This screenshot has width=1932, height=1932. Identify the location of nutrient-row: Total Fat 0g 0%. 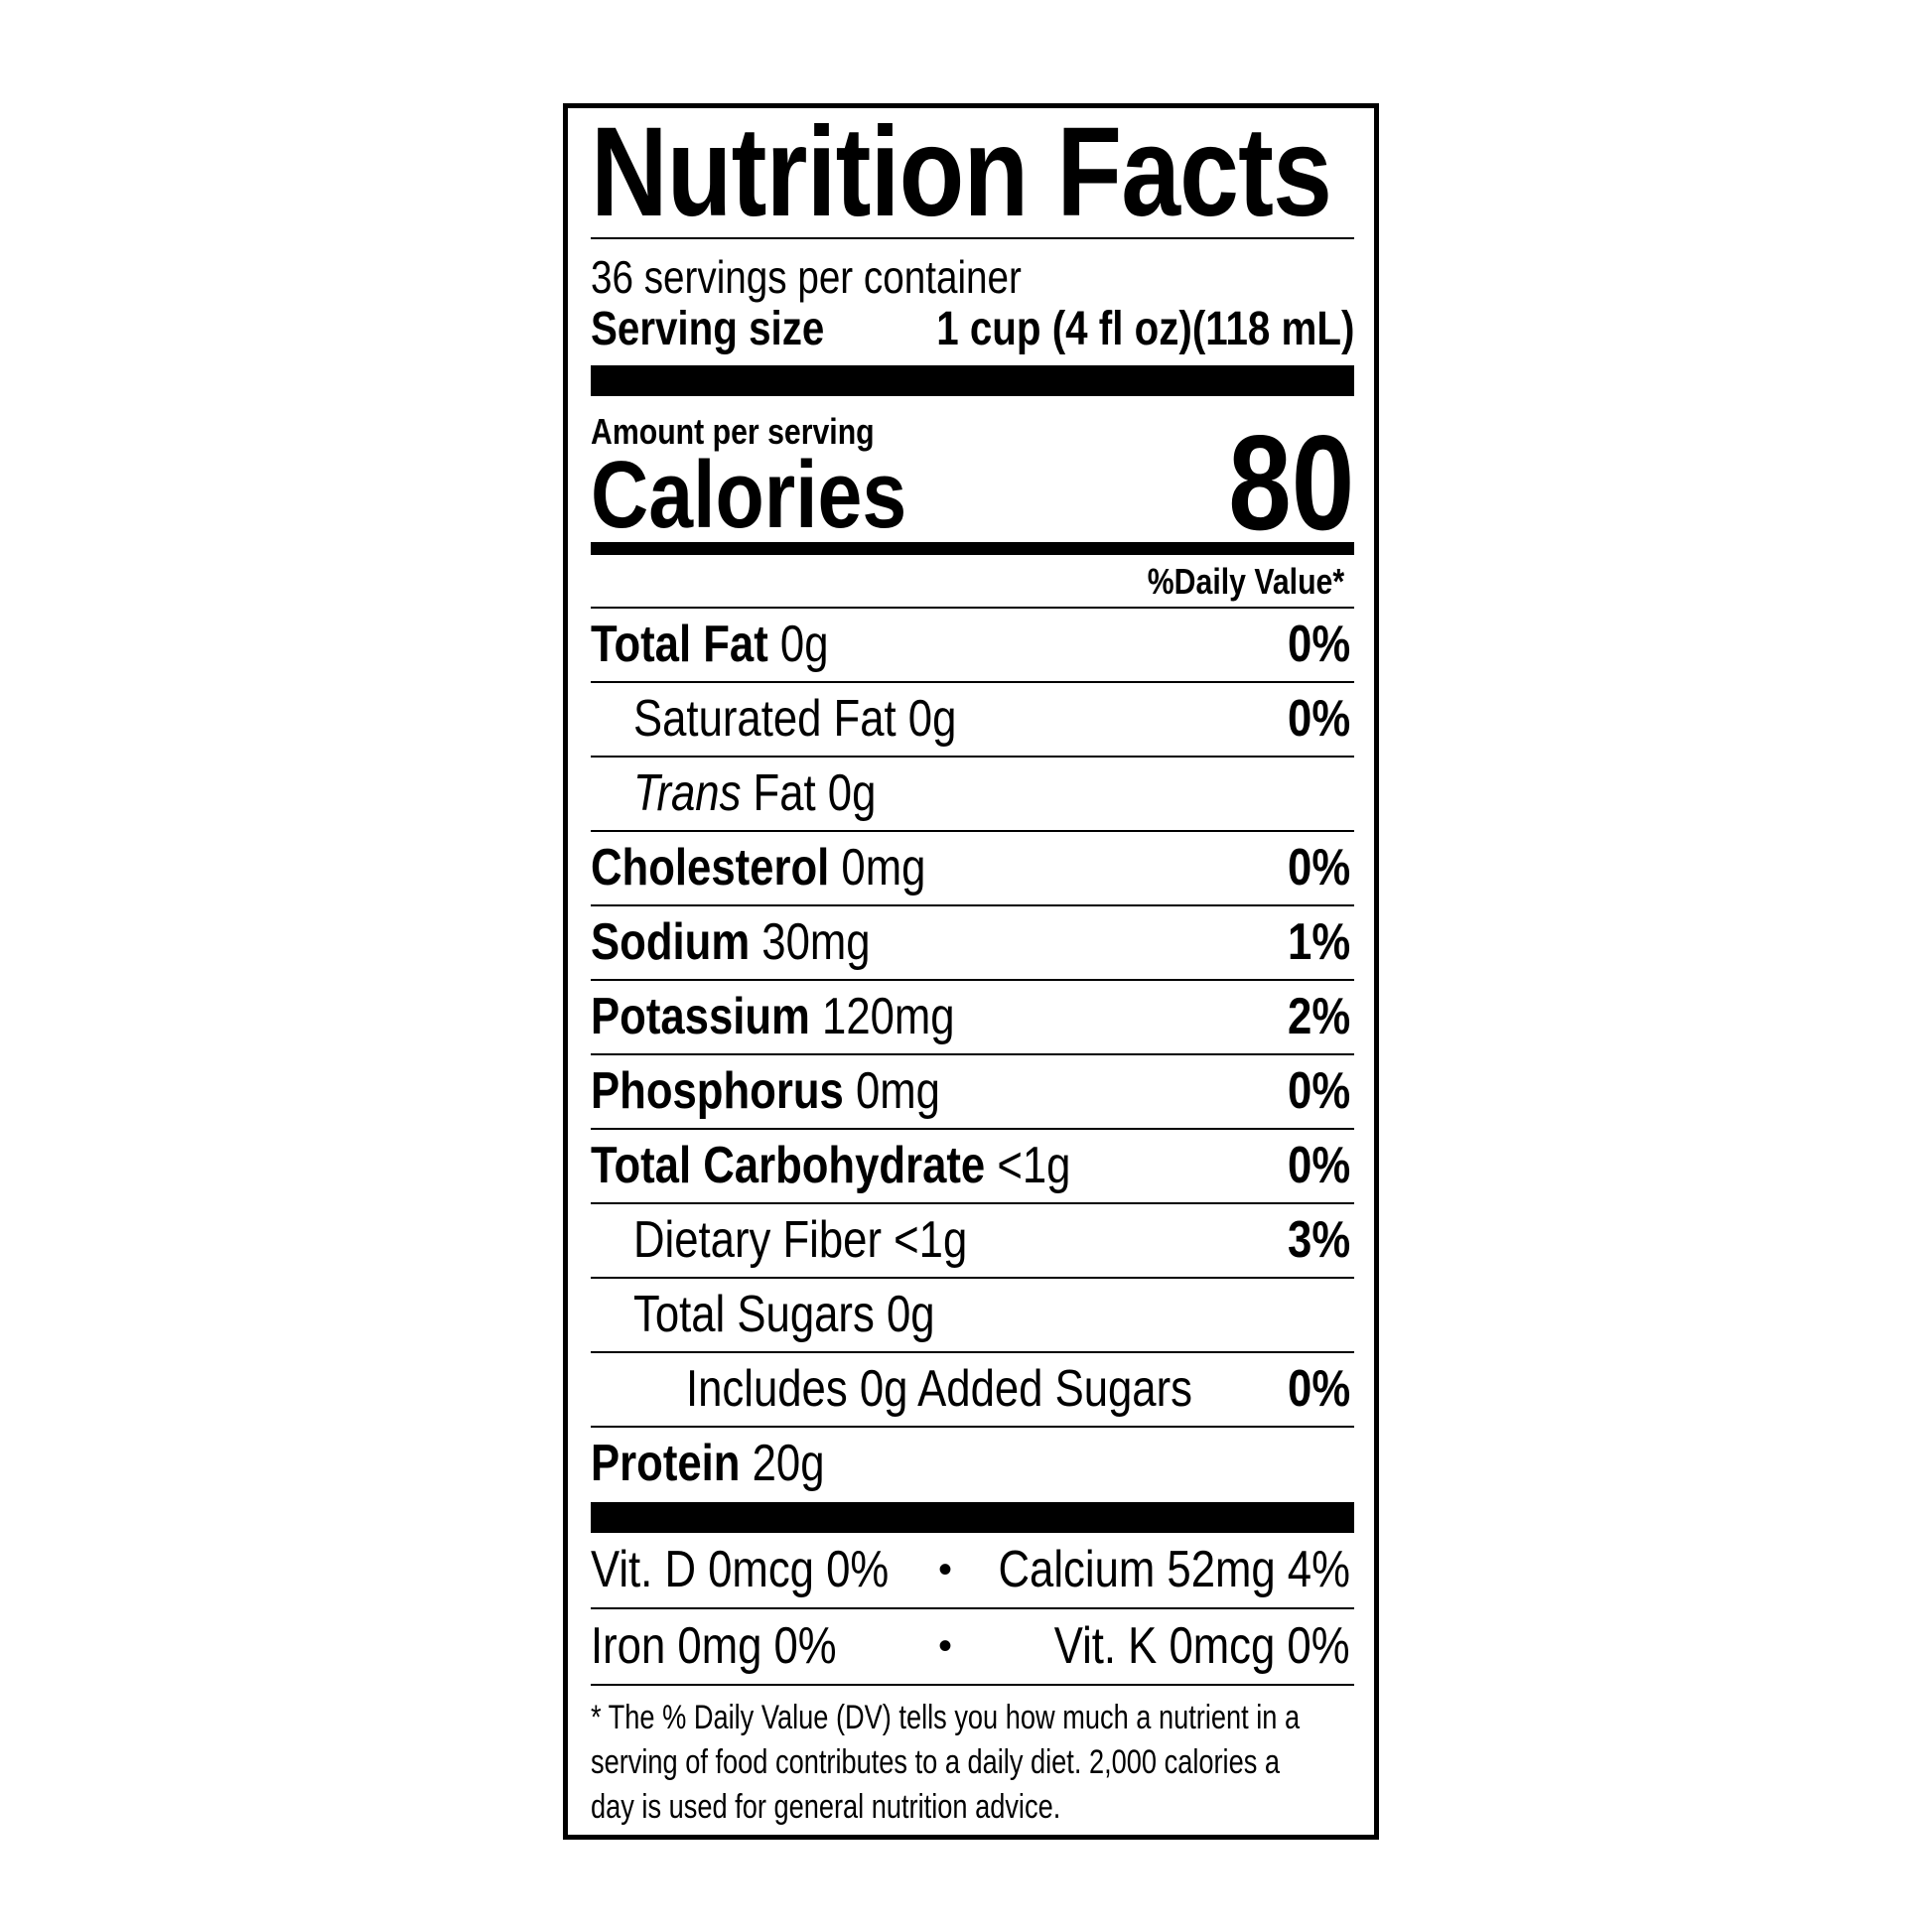
(972, 646).